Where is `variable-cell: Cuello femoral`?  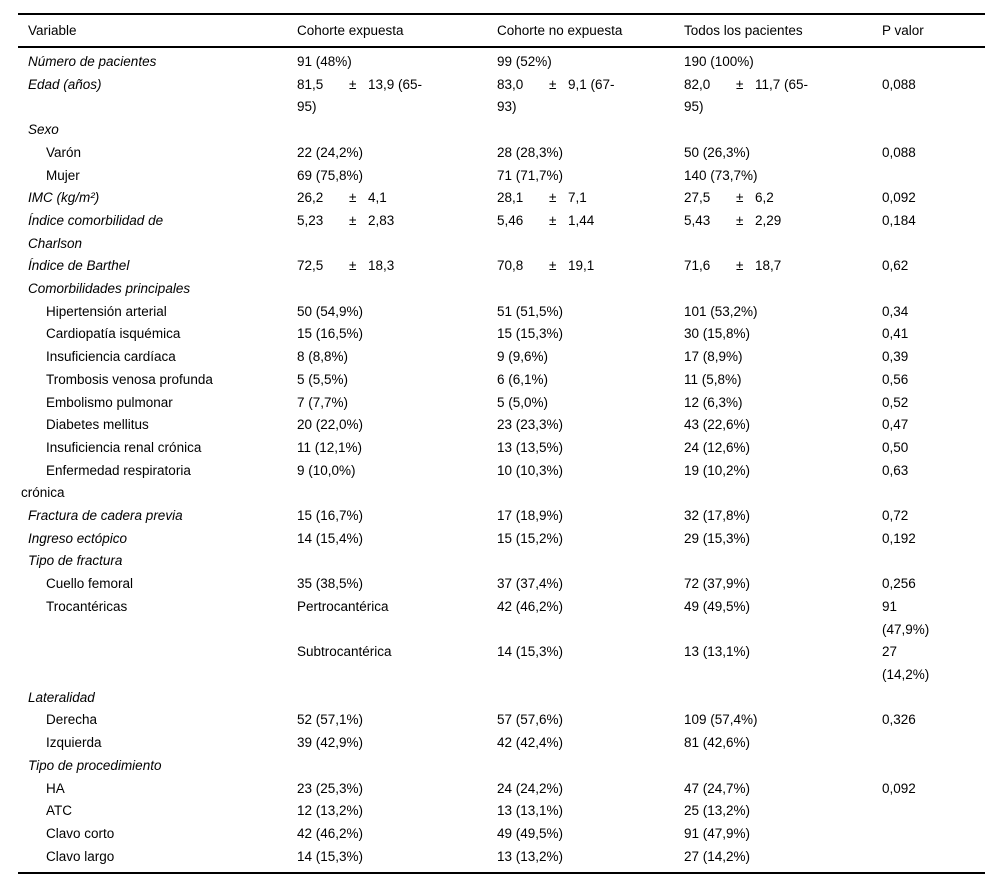
variable-cell: Cuello femoral is located at coordinates (157, 584).